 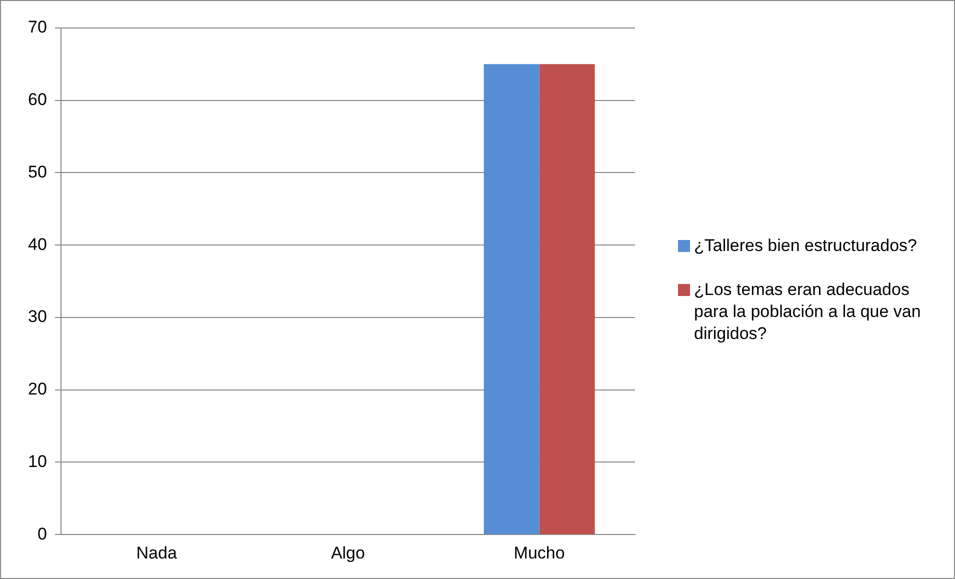 I want to click on legend-label: ¿Talleres bien estructurados?, so click(x=806, y=245).